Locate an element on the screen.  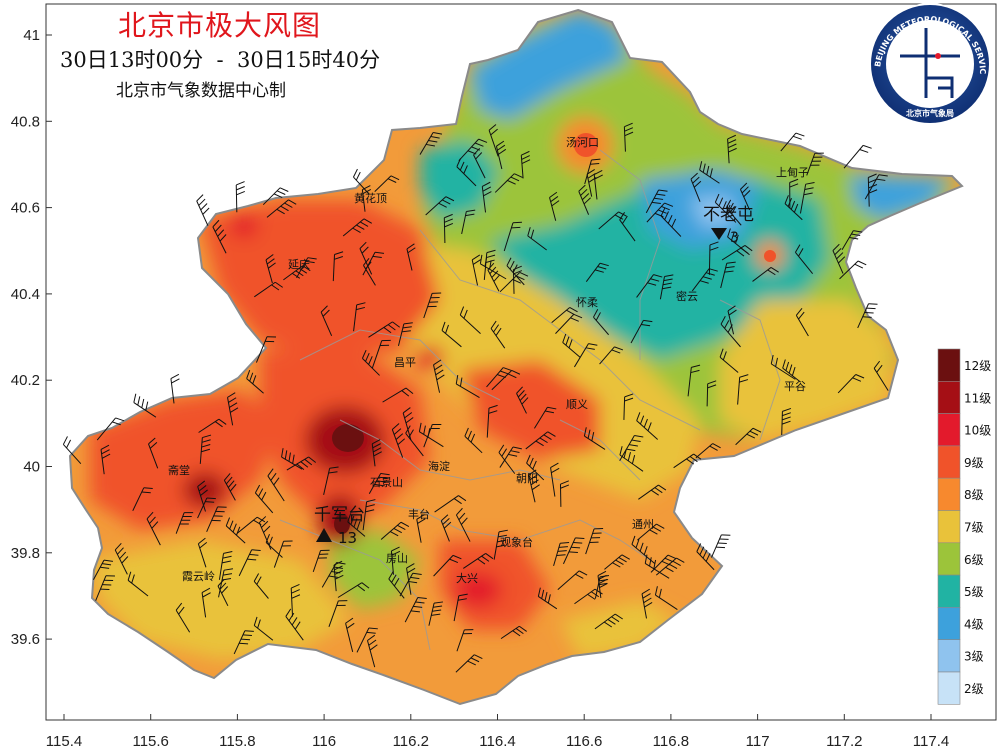
x-tick-label: 117 is located at coordinates (758, 741).